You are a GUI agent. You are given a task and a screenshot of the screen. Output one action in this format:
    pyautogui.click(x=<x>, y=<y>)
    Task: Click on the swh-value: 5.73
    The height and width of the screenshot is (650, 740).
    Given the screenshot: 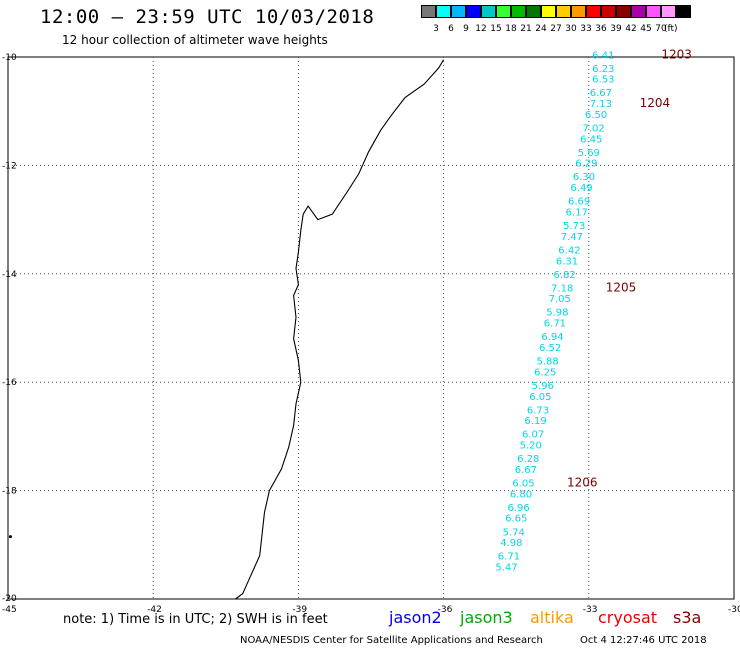 What is the action you would take?
    pyautogui.click(x=574, y=226)
    